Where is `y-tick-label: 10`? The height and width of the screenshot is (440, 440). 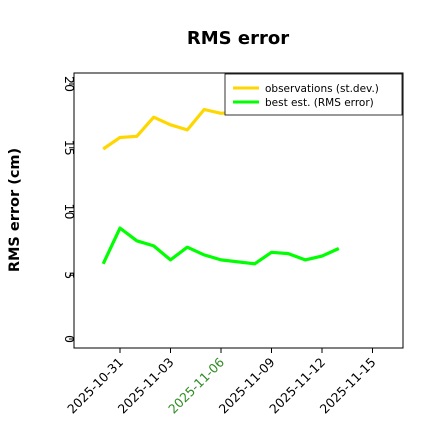
y-tick-label: 10 is located at coordinates (69, 212).